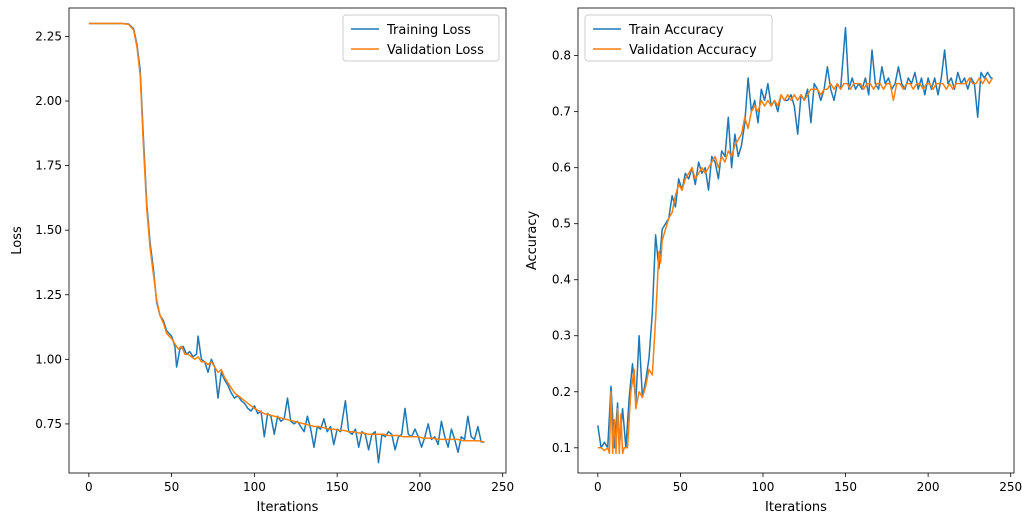  I want to click on y-tick-label: 0.3, so click(561, 336).